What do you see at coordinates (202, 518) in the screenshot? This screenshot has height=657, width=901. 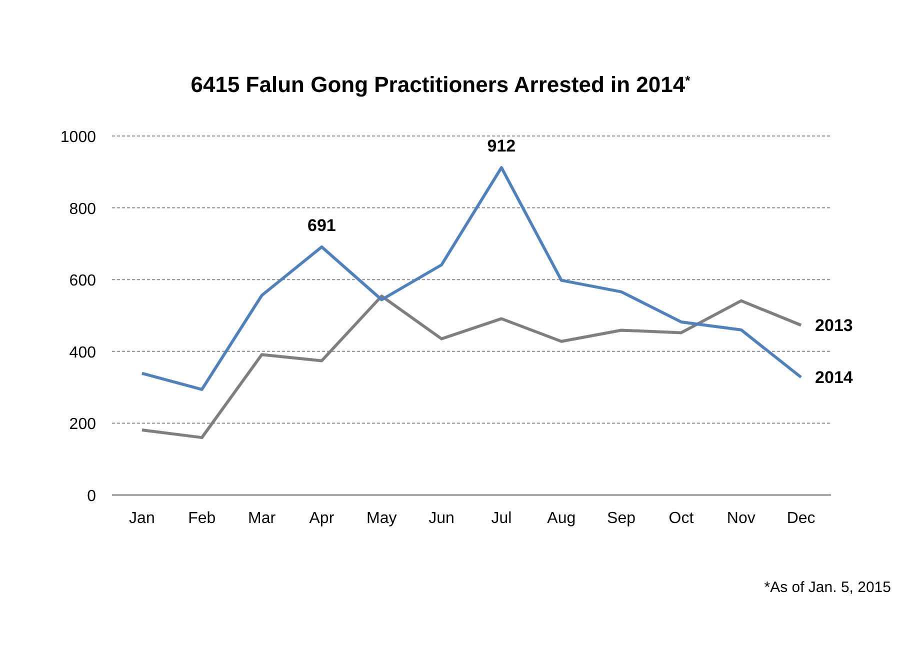 I see `x-tick-label: Feb` at bounding box center [202, 518].